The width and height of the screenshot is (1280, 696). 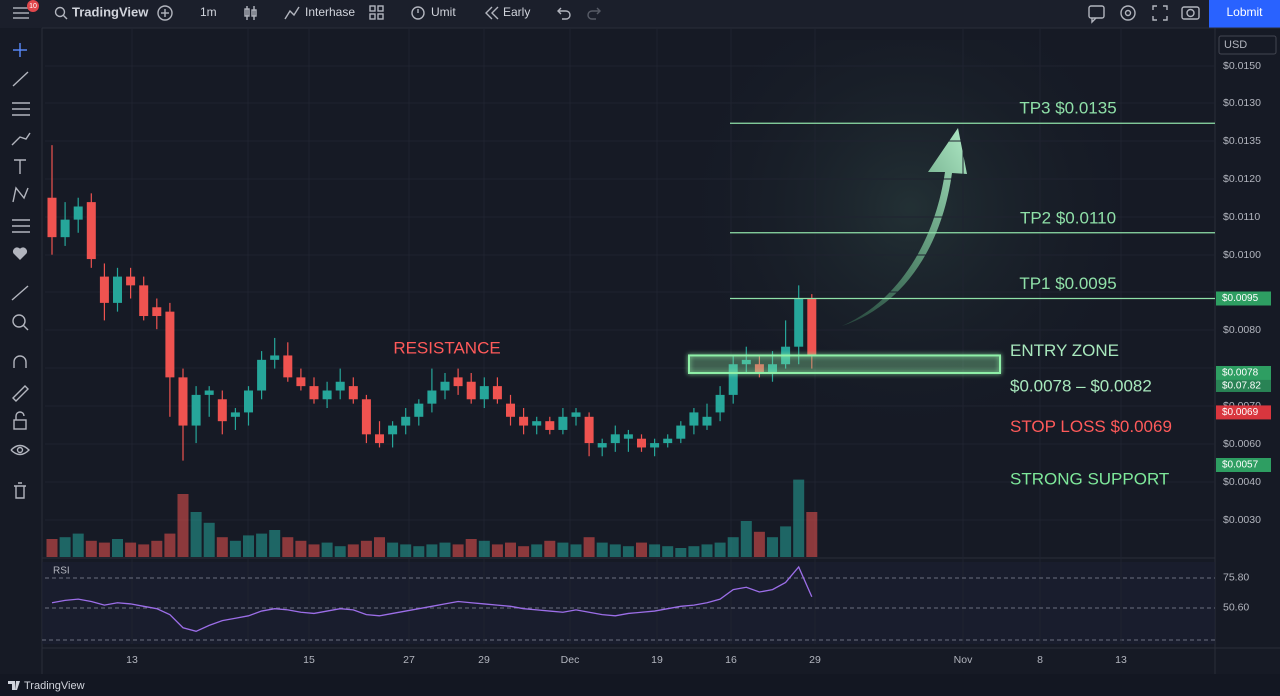 What do you see at coordinates (570, 660) in the screenshot?
I see `time-label: Dec` at bounding box center [570, 660].